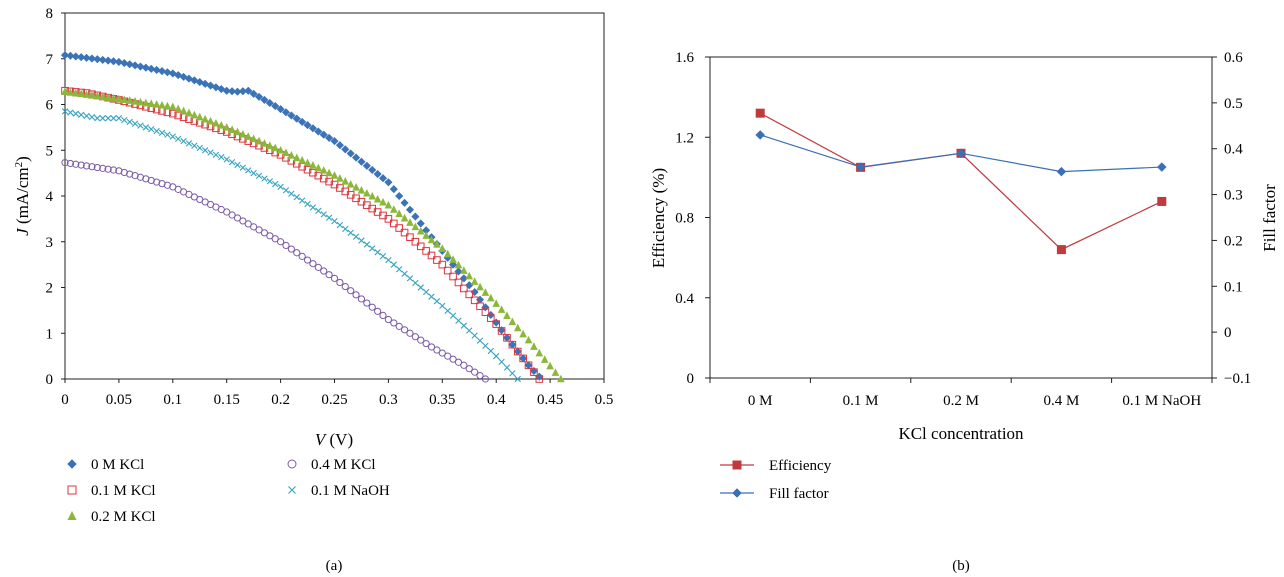 The width and height of the screenshot is (1284, 577). What do you see at coordinates (684, 219) in the screenshot?
I see `y-tick-label-left: 0.8` at bounding box center [684, 219].